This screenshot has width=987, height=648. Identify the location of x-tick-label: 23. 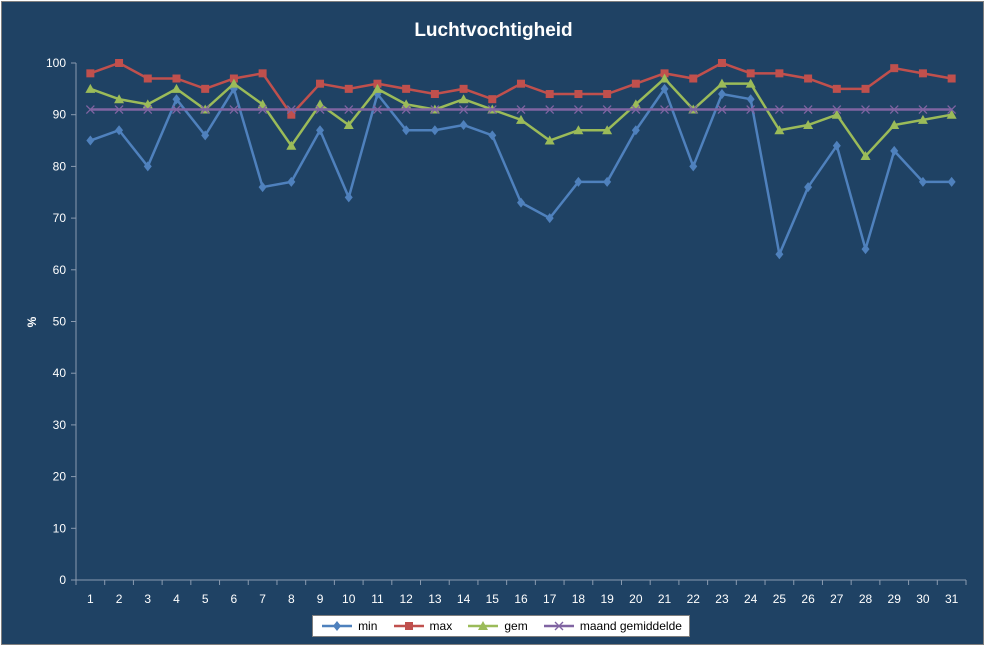
(722, 599).